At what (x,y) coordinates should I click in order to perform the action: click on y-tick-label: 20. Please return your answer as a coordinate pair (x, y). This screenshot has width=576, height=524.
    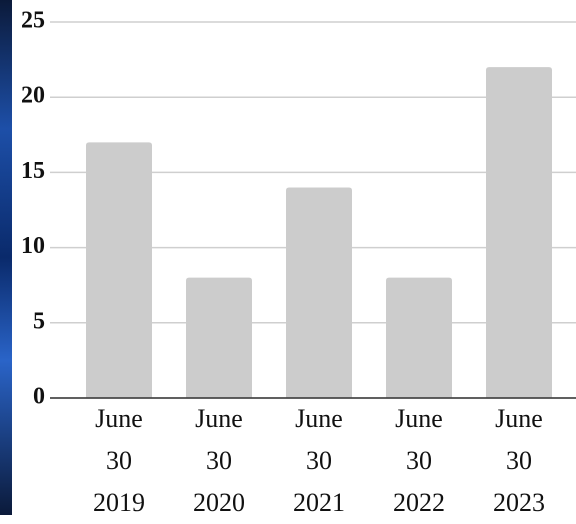
    Looking at the image, I should click on (33, 96).